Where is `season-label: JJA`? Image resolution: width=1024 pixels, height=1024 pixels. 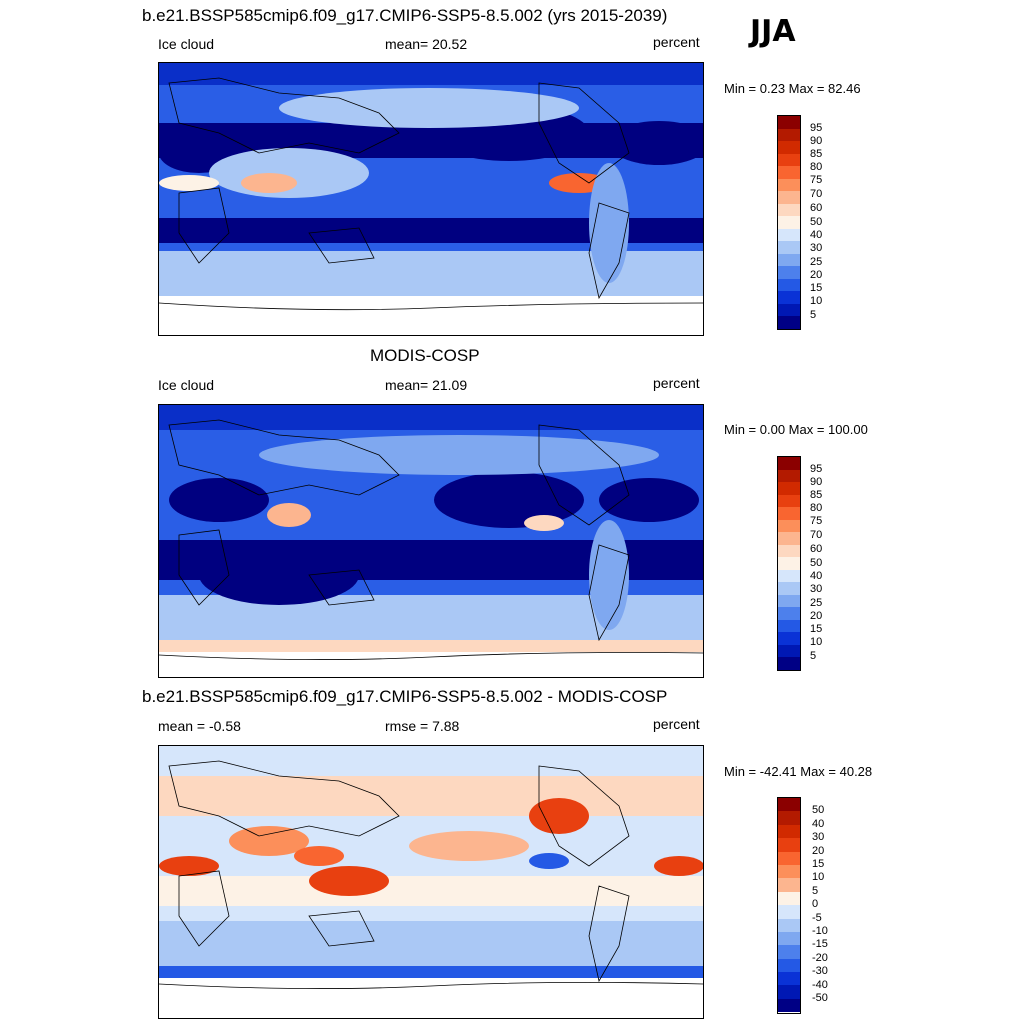
season-label: JJA is located at coordinates (773, 31).